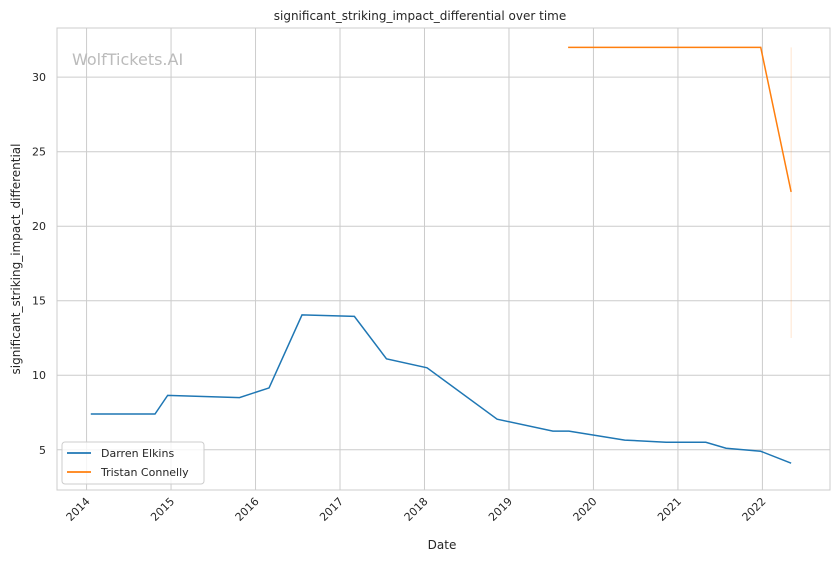 This screenshot has width=840, height=561. Describe the element at coordinates (39, 301) in the screenshot. I see `y-tick-label: 15` at that location.